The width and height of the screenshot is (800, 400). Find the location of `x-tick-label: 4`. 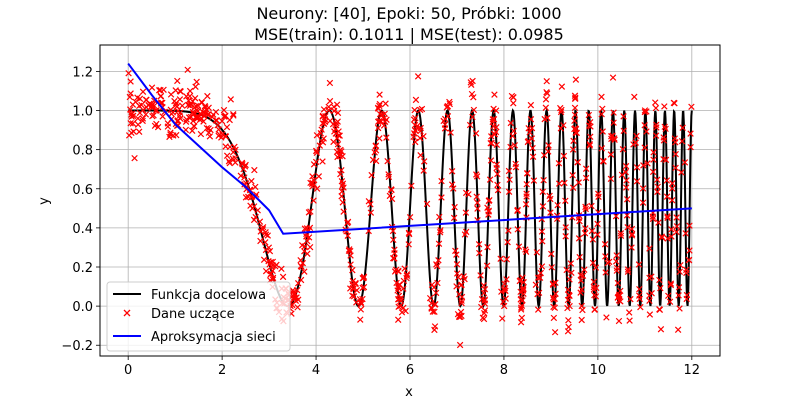

x-tick-label: 4 is located at coordinates (316, 370).